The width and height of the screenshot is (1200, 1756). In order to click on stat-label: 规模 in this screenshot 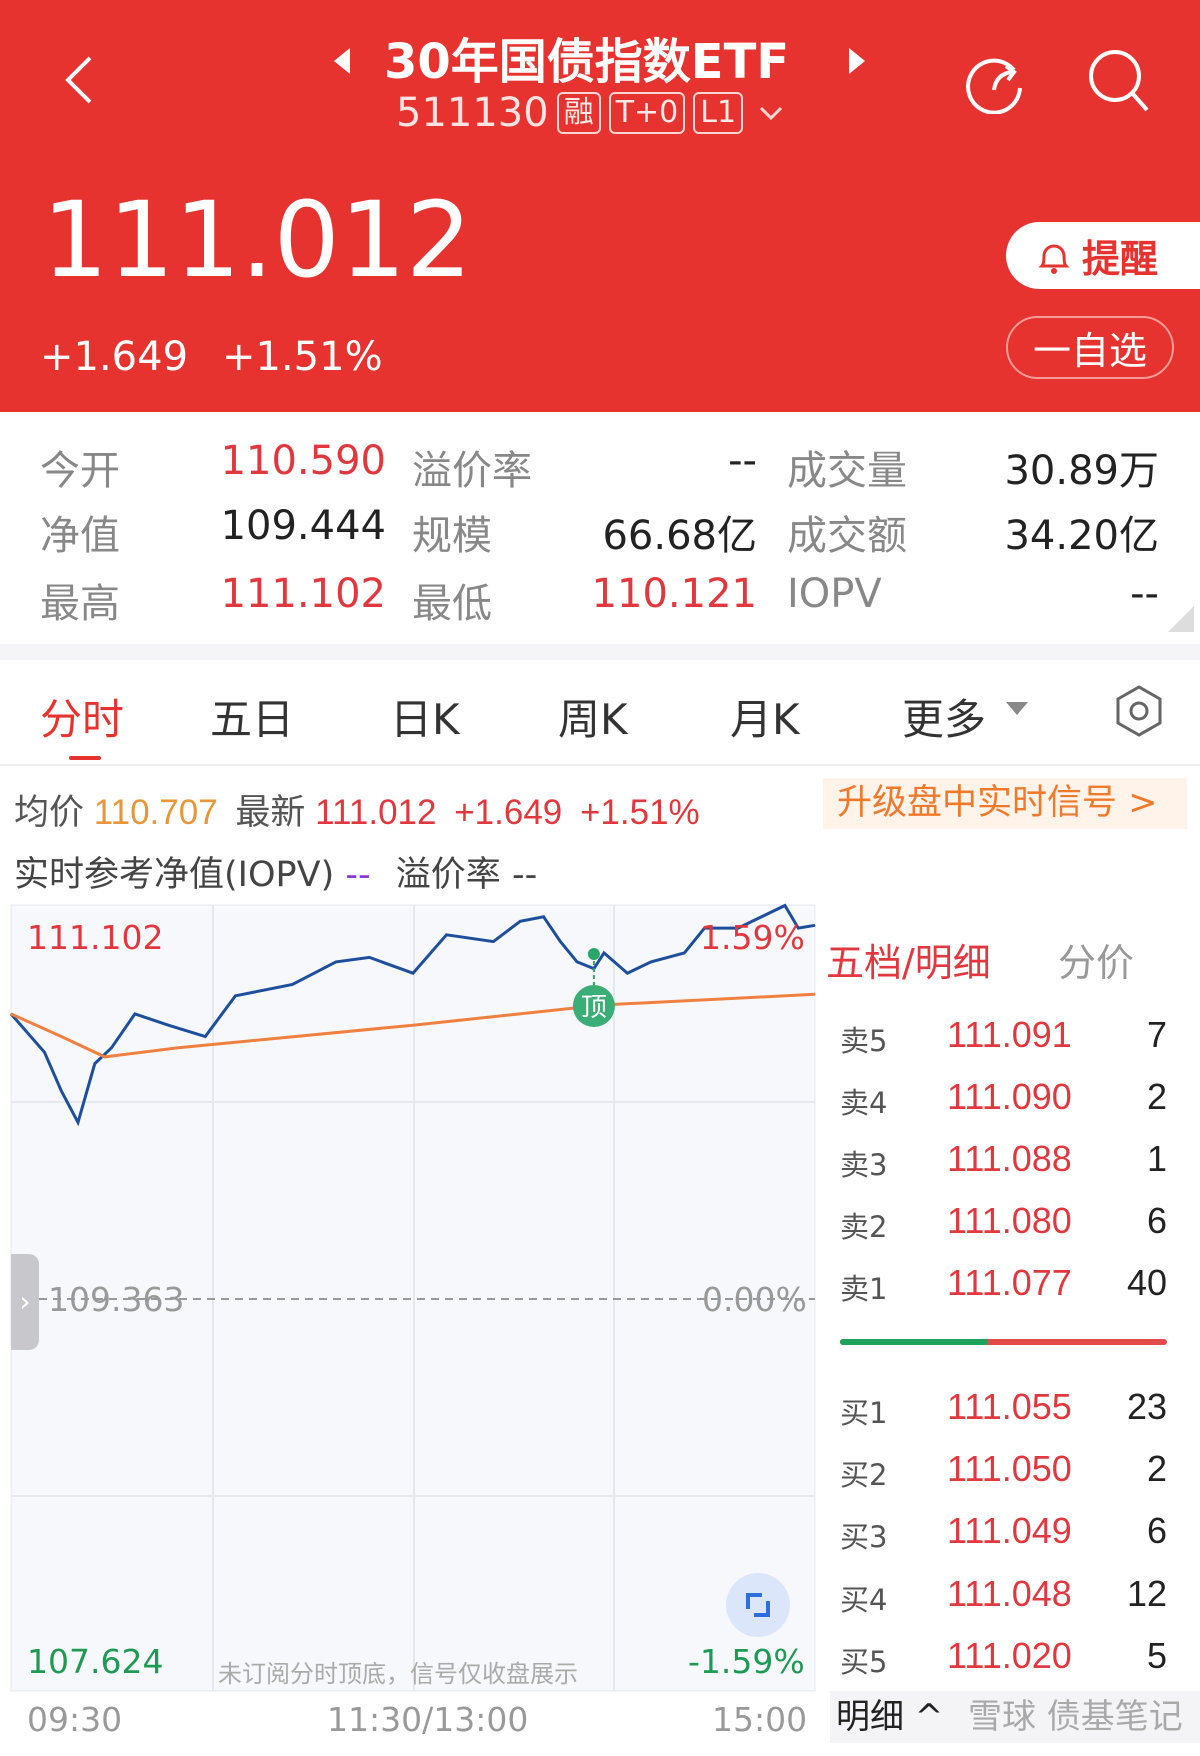, I will do `click(452, 536)`.